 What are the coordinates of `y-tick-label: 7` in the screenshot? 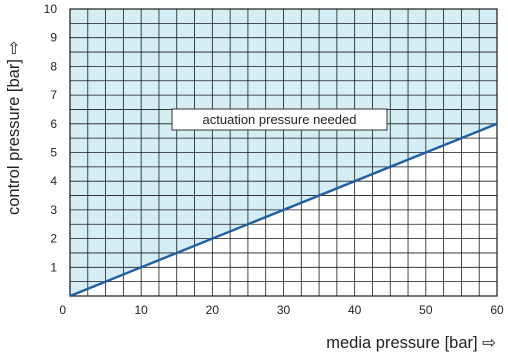 It's located at (53, 95).